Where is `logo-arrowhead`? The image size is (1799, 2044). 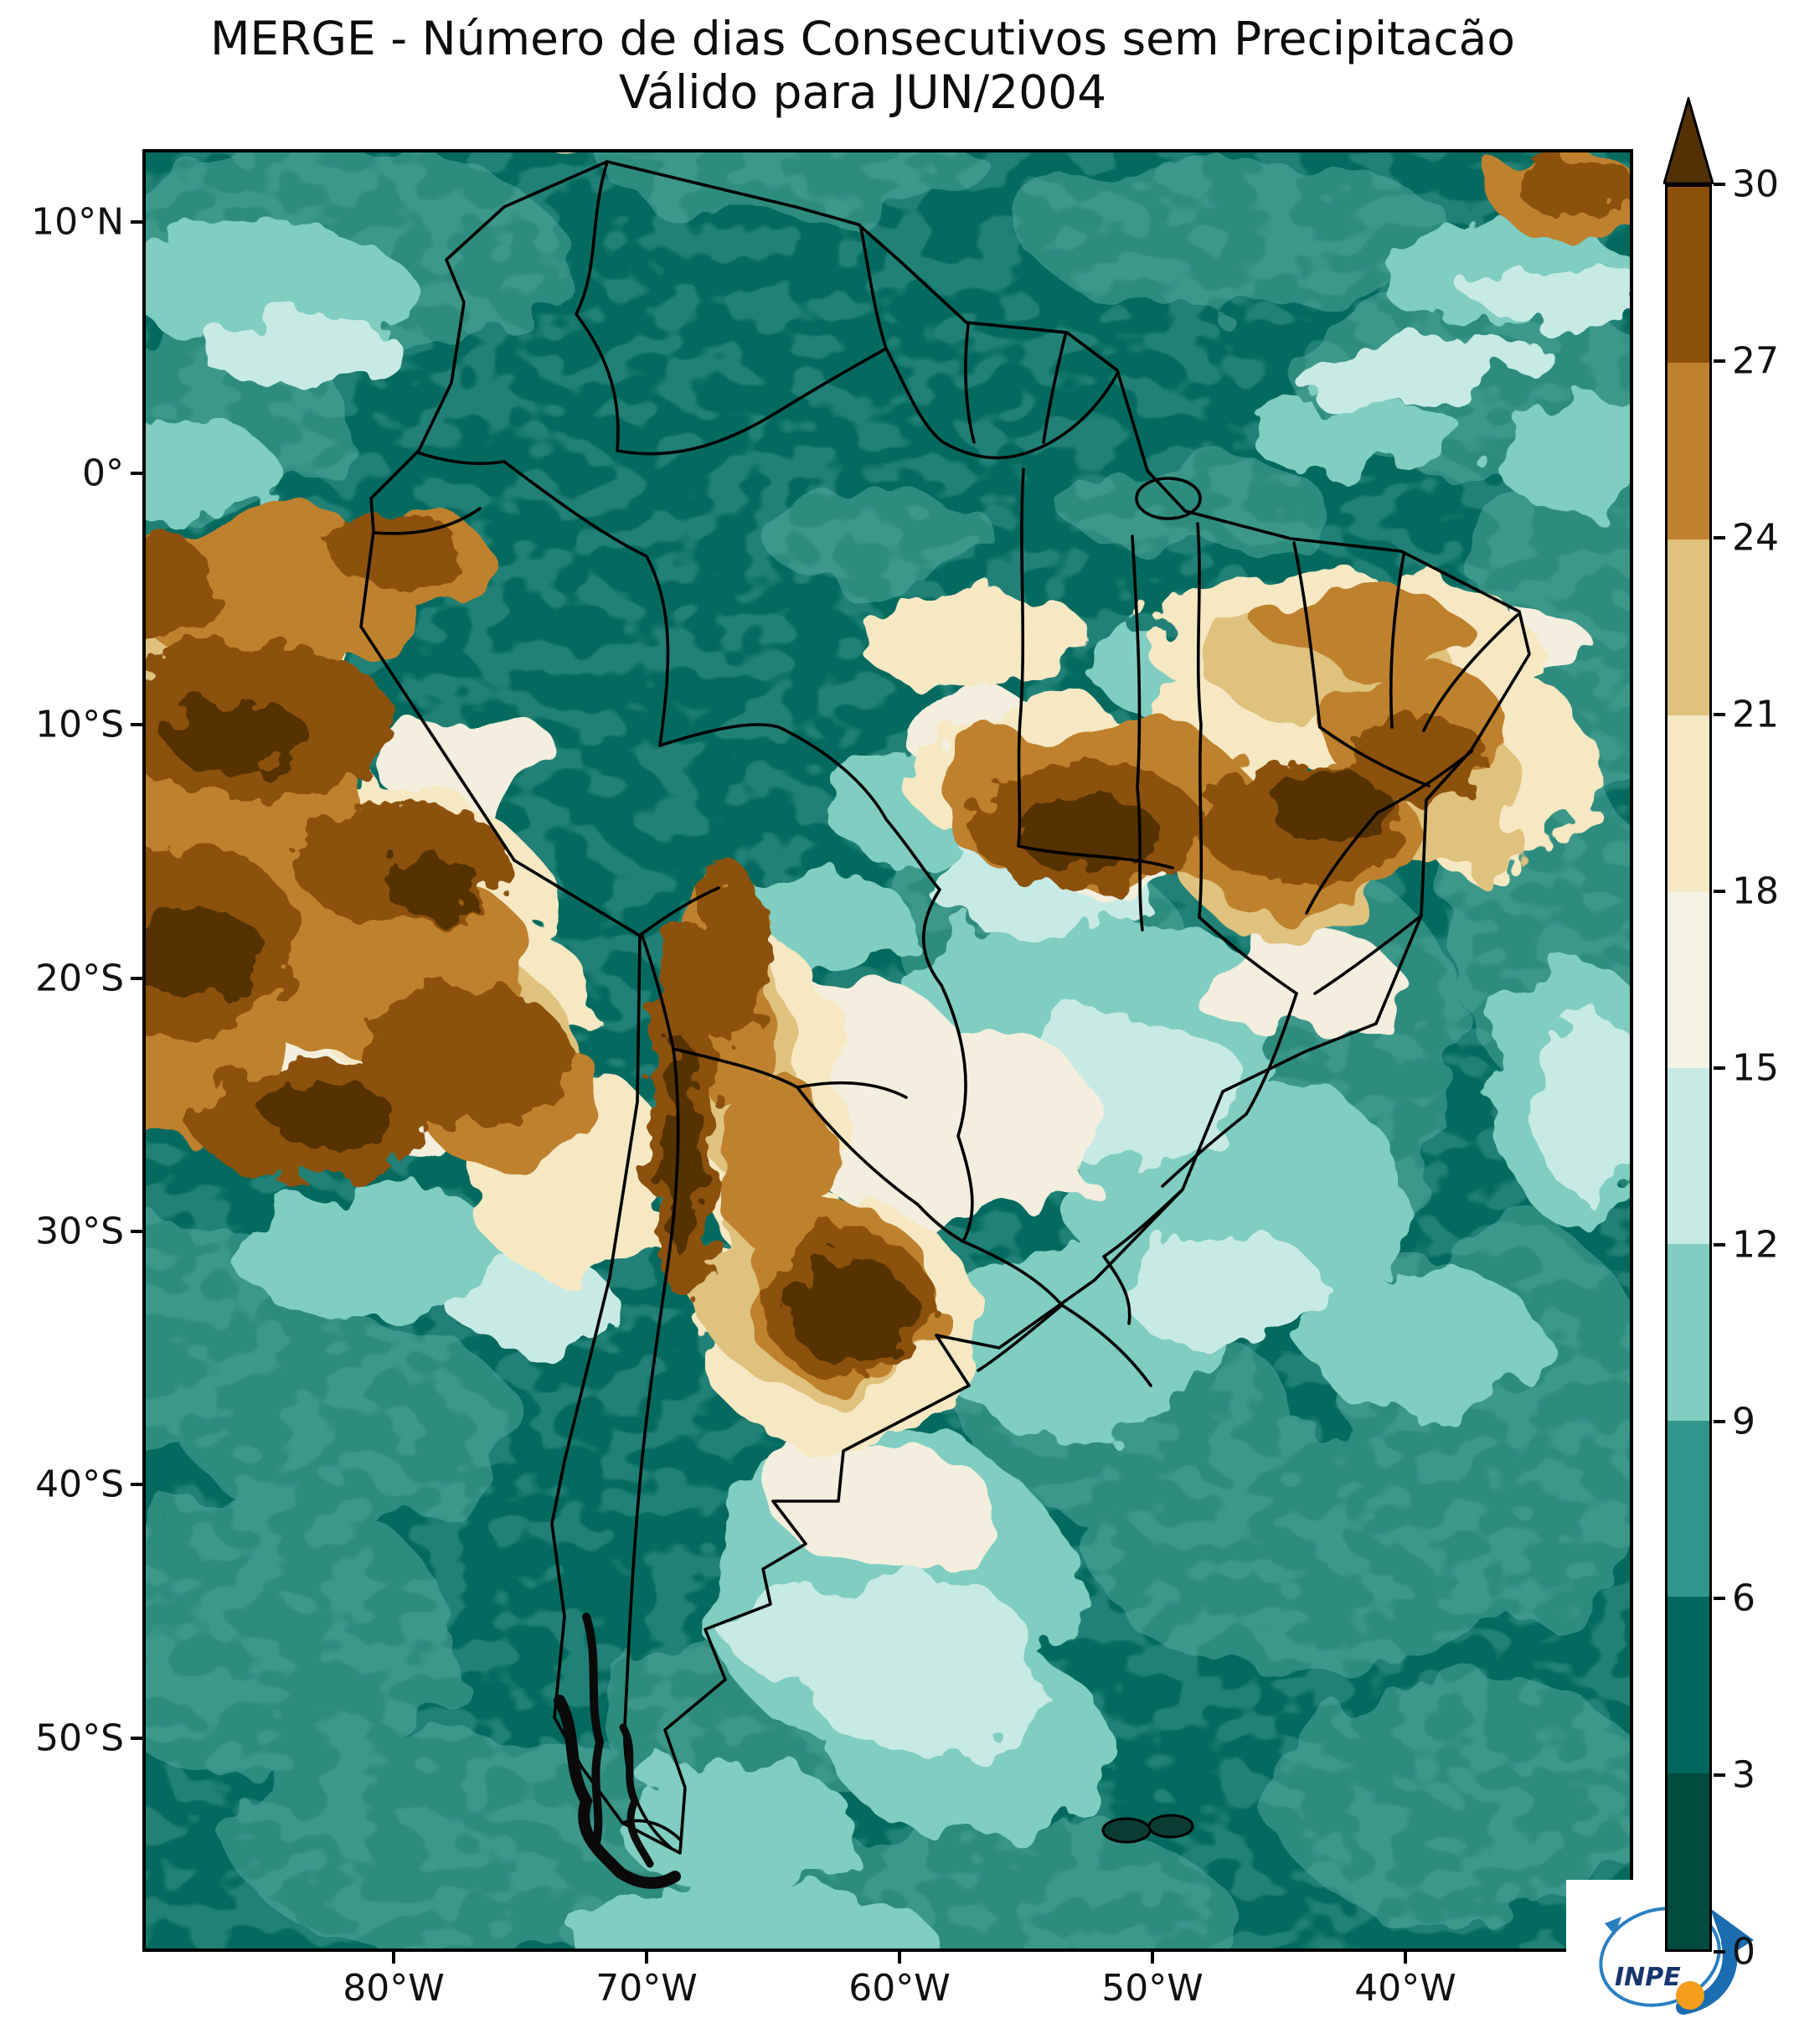 logo-arrowhead is located at coordinates (1732, 1933).